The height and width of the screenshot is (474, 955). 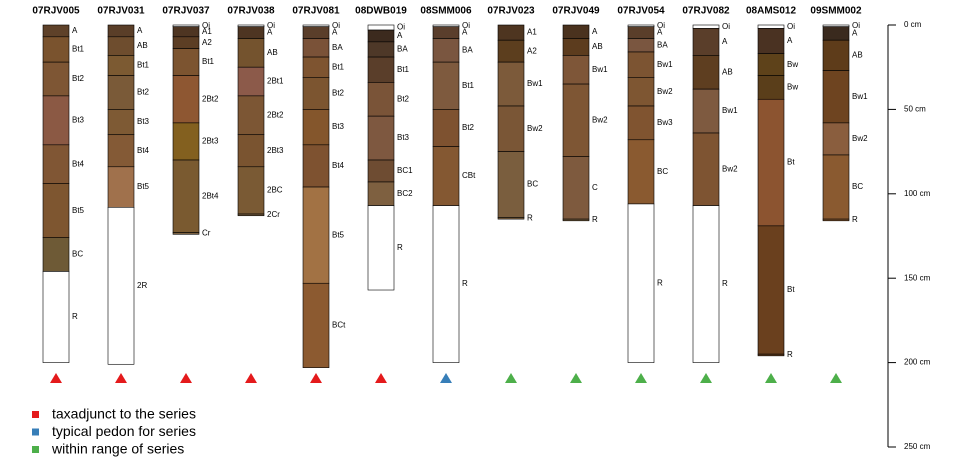 I want to click on legend-label: typical pedon for series, so click(x=124, y=431).